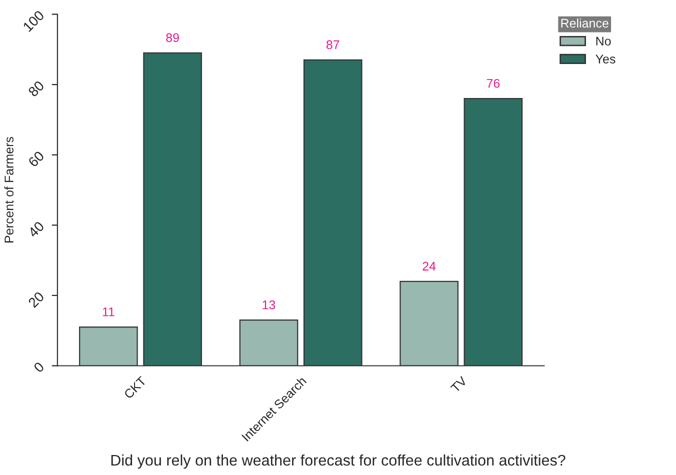 The height and width of the screenshot is (475, 676). What do you see at coordinates (39, 367) in the screenshot?
I see `y-tick-label: 0` at bounding box center [39, 367].